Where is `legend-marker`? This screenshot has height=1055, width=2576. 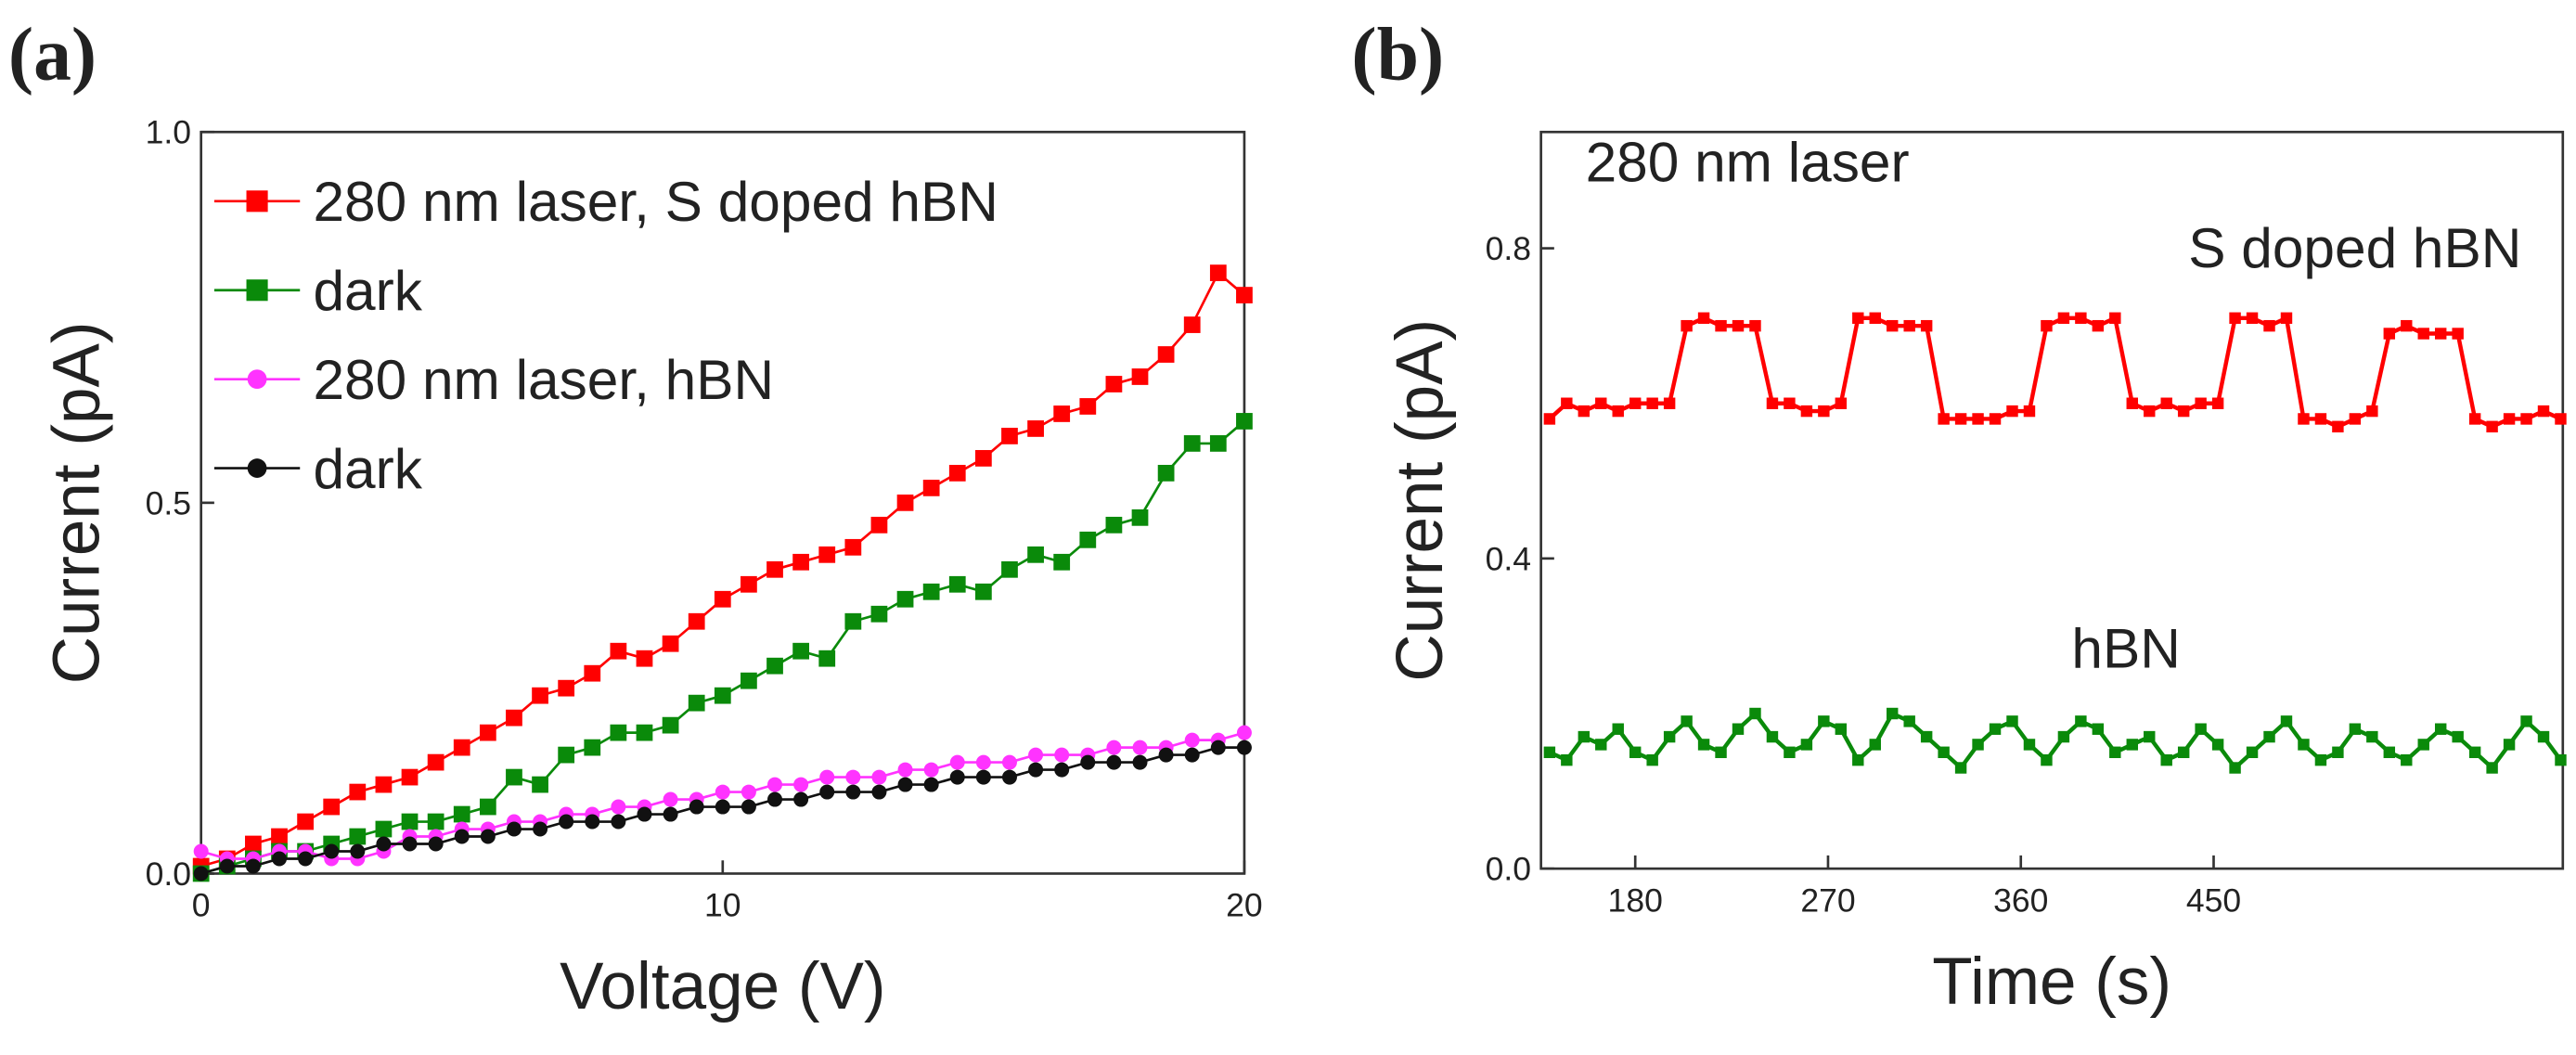
legend-marker is located at coordinates (257, 290).